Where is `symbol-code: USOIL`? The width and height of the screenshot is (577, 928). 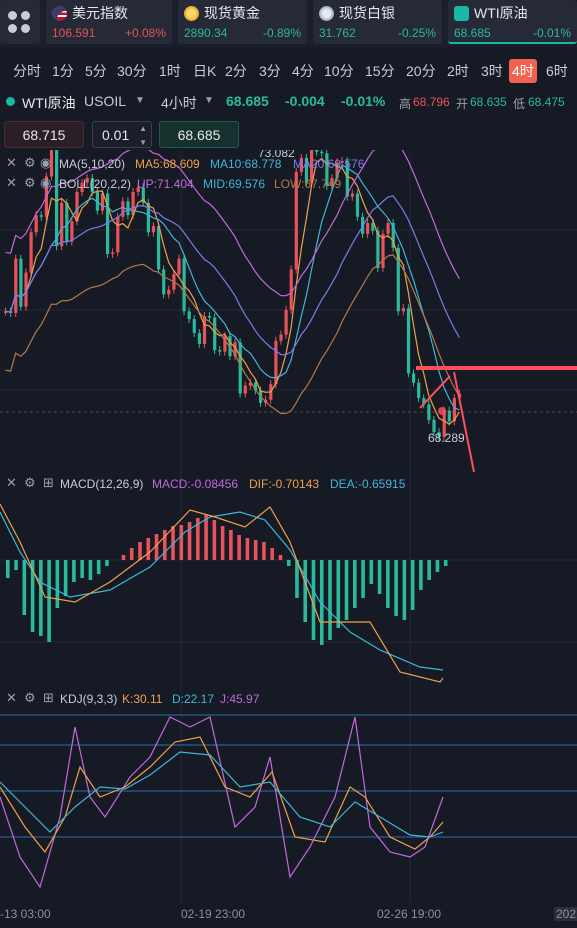
symbol-code: USOIL is located at coordinates (105, 101).